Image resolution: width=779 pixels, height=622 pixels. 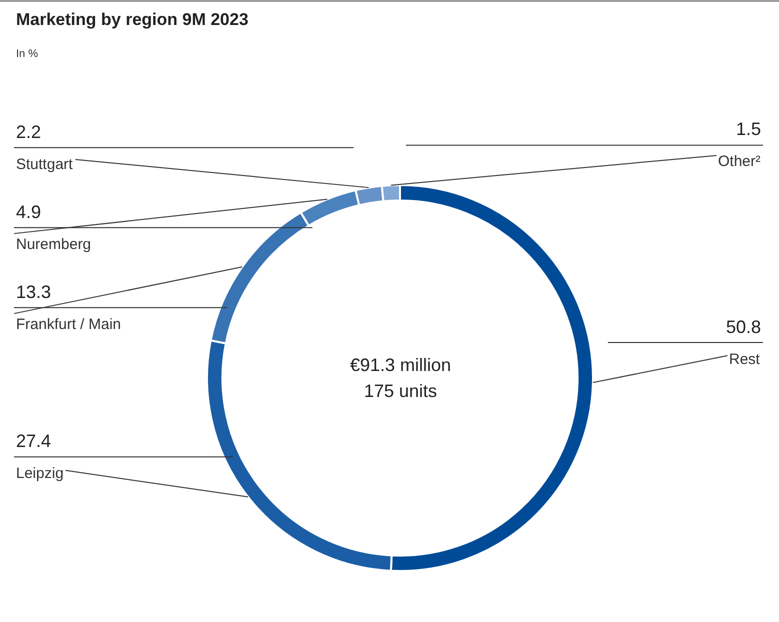 What do you see at coordinates (54, 244) in the screenshot?
I see `slice-label: Nuremberg` at bounding box center [54, 244].